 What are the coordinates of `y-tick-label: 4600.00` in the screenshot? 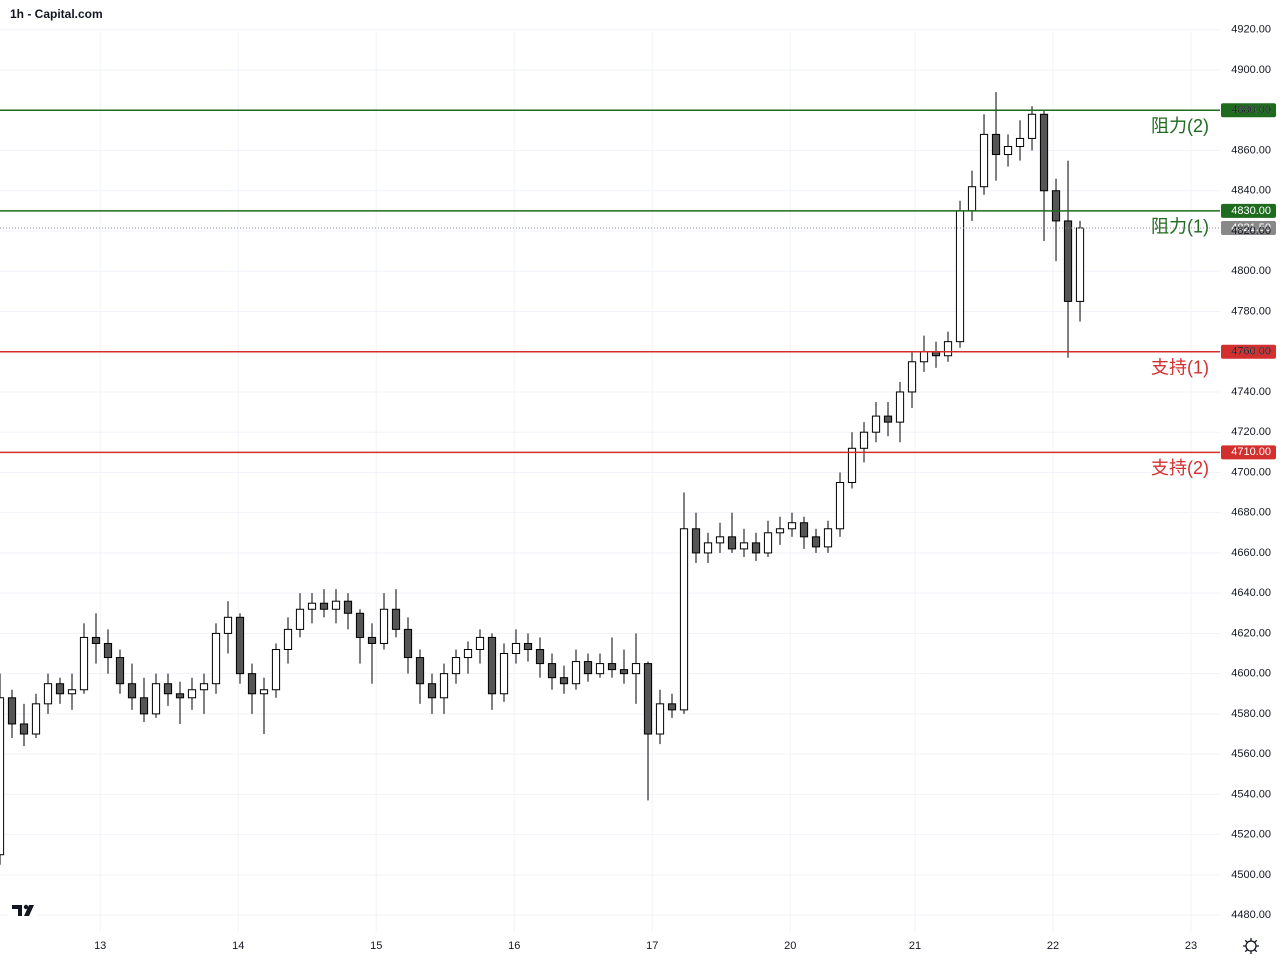 It's located at (1251, 674).